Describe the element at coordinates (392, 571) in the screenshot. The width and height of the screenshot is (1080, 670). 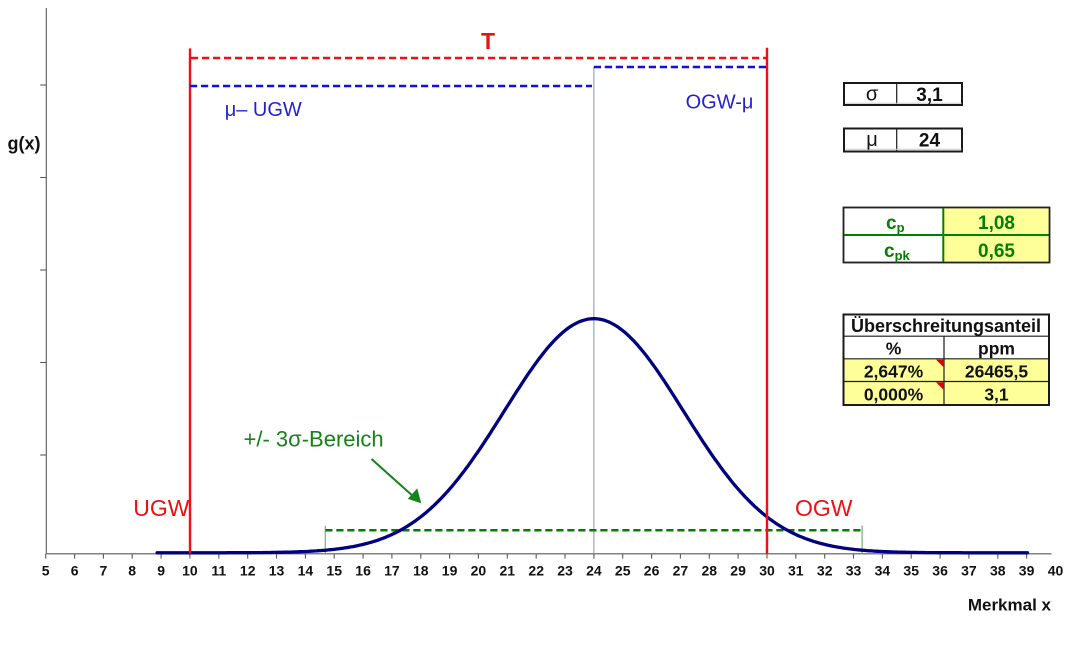
I see `svg-text: 17` at that location.